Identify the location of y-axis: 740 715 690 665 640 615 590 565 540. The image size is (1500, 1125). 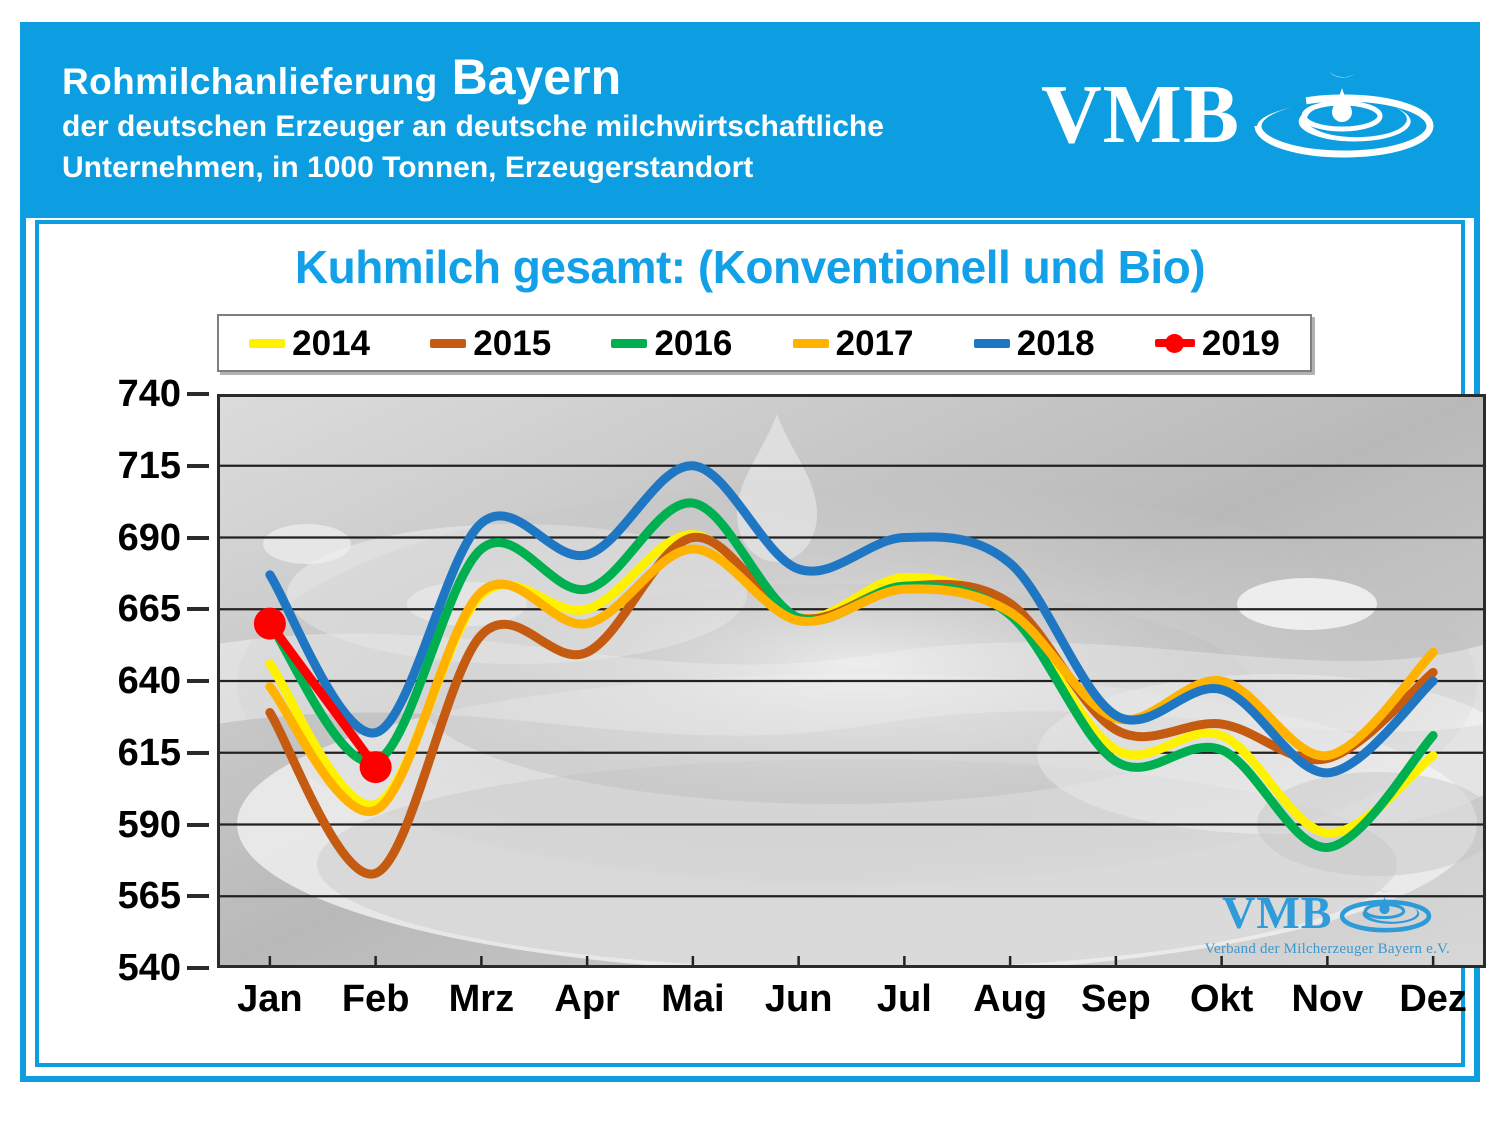
(124, 681).